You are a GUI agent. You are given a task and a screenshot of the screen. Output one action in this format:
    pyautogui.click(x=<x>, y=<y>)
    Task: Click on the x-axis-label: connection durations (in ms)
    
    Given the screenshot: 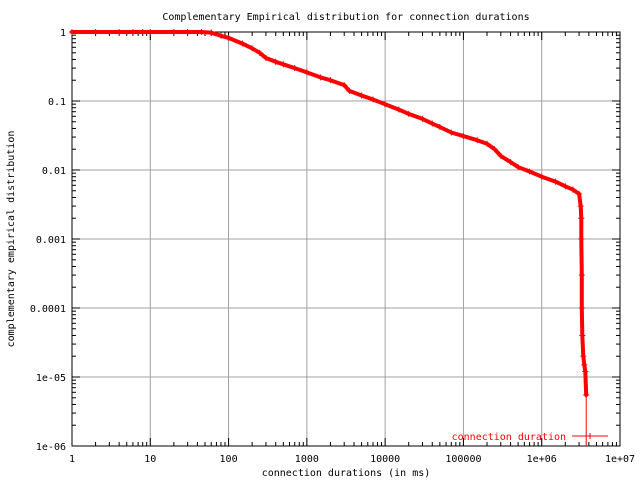 What is the action you would take?
    pyautogui.click(x=346, y=473)
    